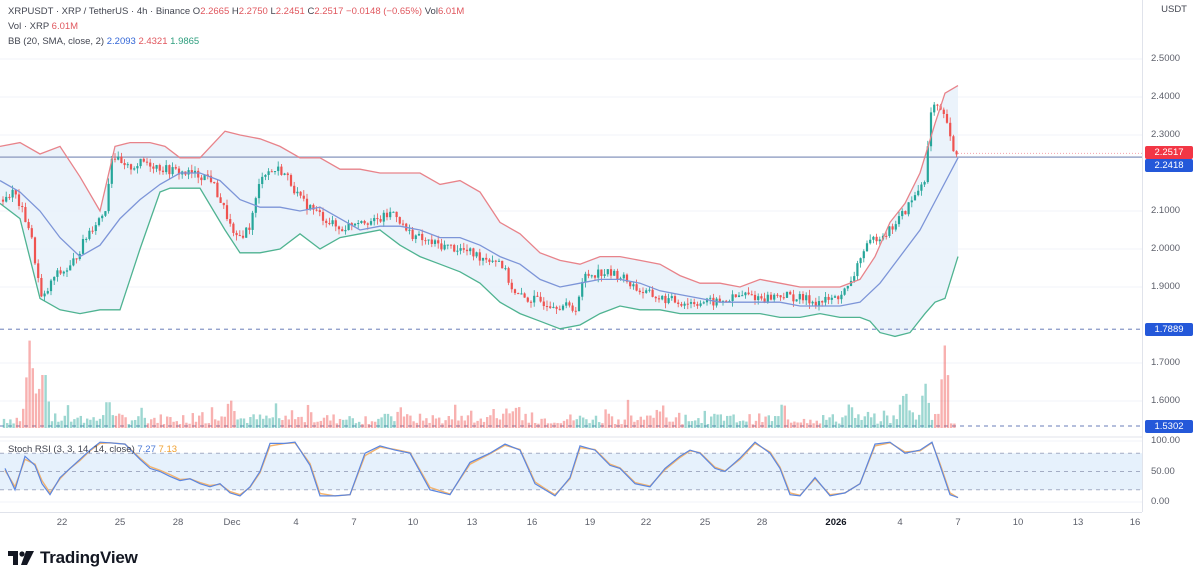 The height and width of the screenshot is (572, 1200). What do you see at coordinates (253, 11) in the screenshot?
I see `ohlc-h-value: 2.2750` at bounding box center [253, 11].